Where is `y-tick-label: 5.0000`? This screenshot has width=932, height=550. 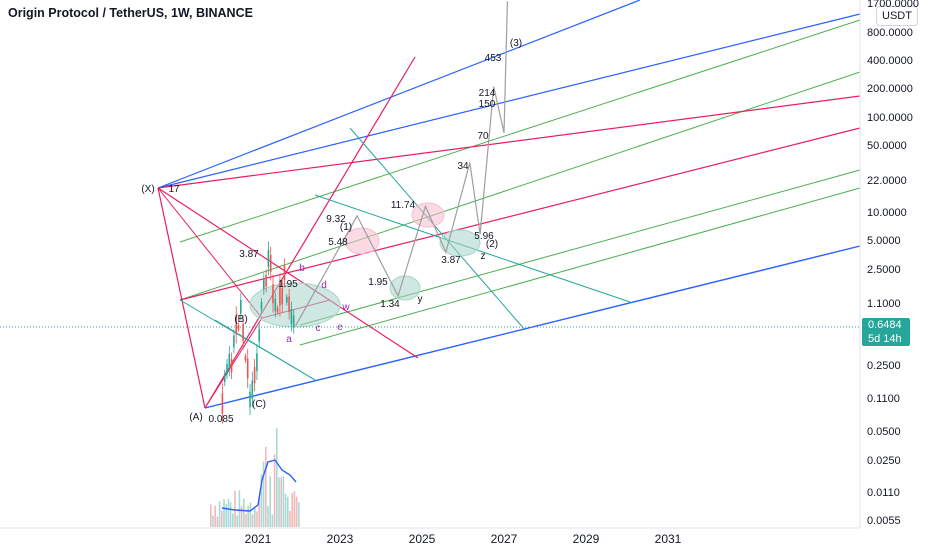
y-tick-label: 5.0000 is located at coordinates (884, 241).